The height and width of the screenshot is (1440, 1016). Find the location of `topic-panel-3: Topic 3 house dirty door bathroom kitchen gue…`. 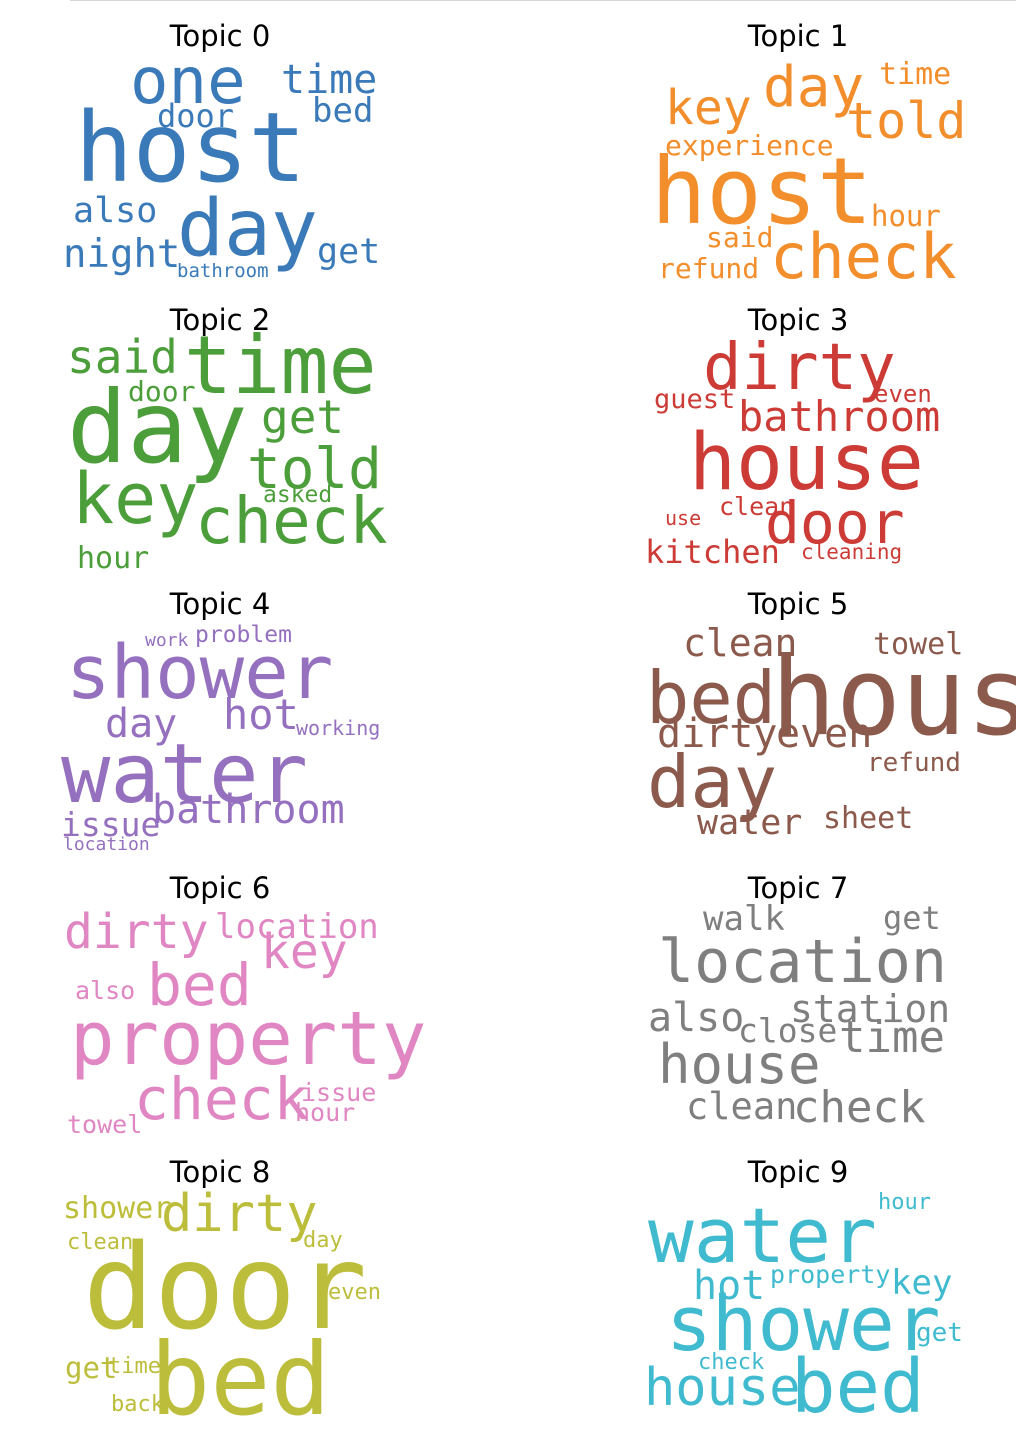

topic-panel-3: Topic 3 house dirty door bathroom kitchen gue… is located at coordinates (798, 436).